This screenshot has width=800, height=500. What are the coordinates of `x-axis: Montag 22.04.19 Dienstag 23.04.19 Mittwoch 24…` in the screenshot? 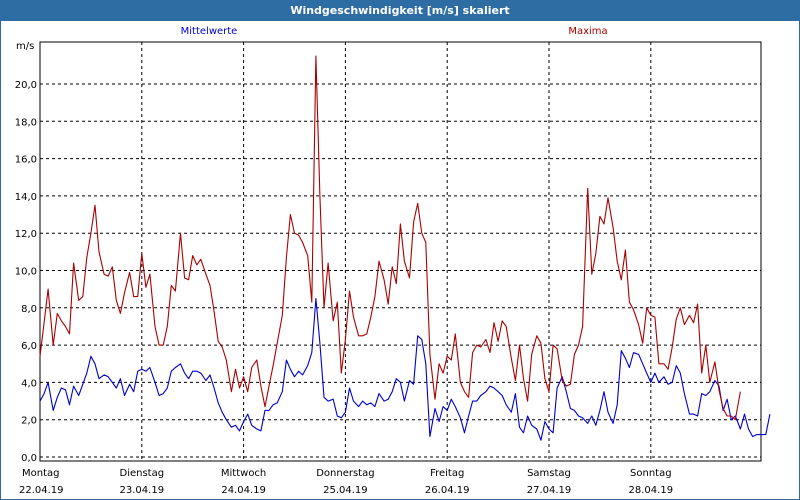 It's located at (346, 482).